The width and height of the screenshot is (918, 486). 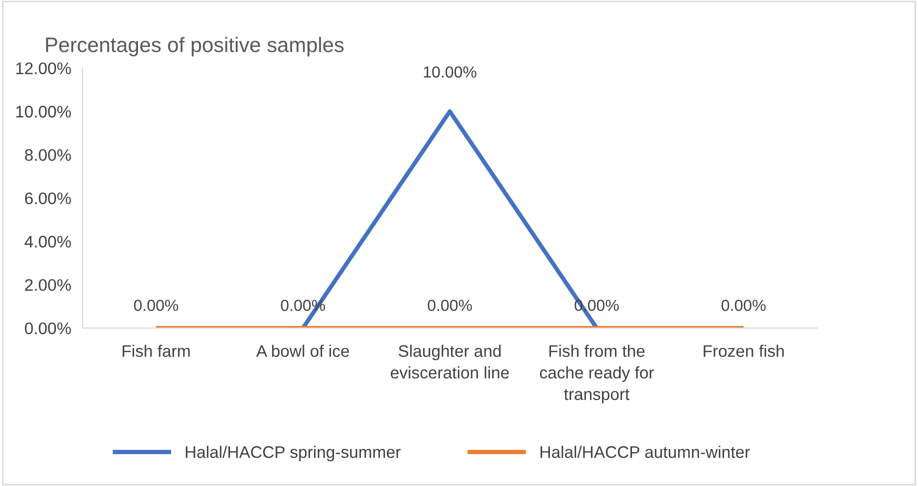 What do you see at coordinates (744, 350) in the screenshot?
I see `x-tick-label: Frozen fish` at bounding box center [744, 350].